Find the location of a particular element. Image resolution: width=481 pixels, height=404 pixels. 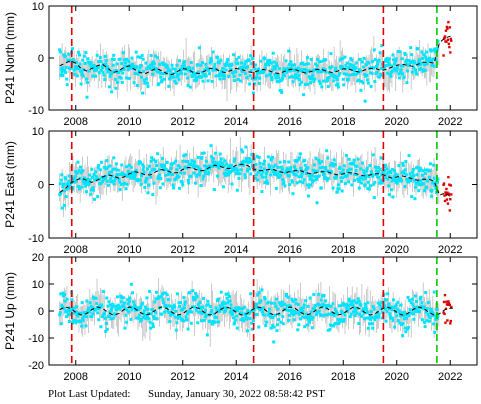

x-tick-label: 2016 is located at coordinates (290, 250).